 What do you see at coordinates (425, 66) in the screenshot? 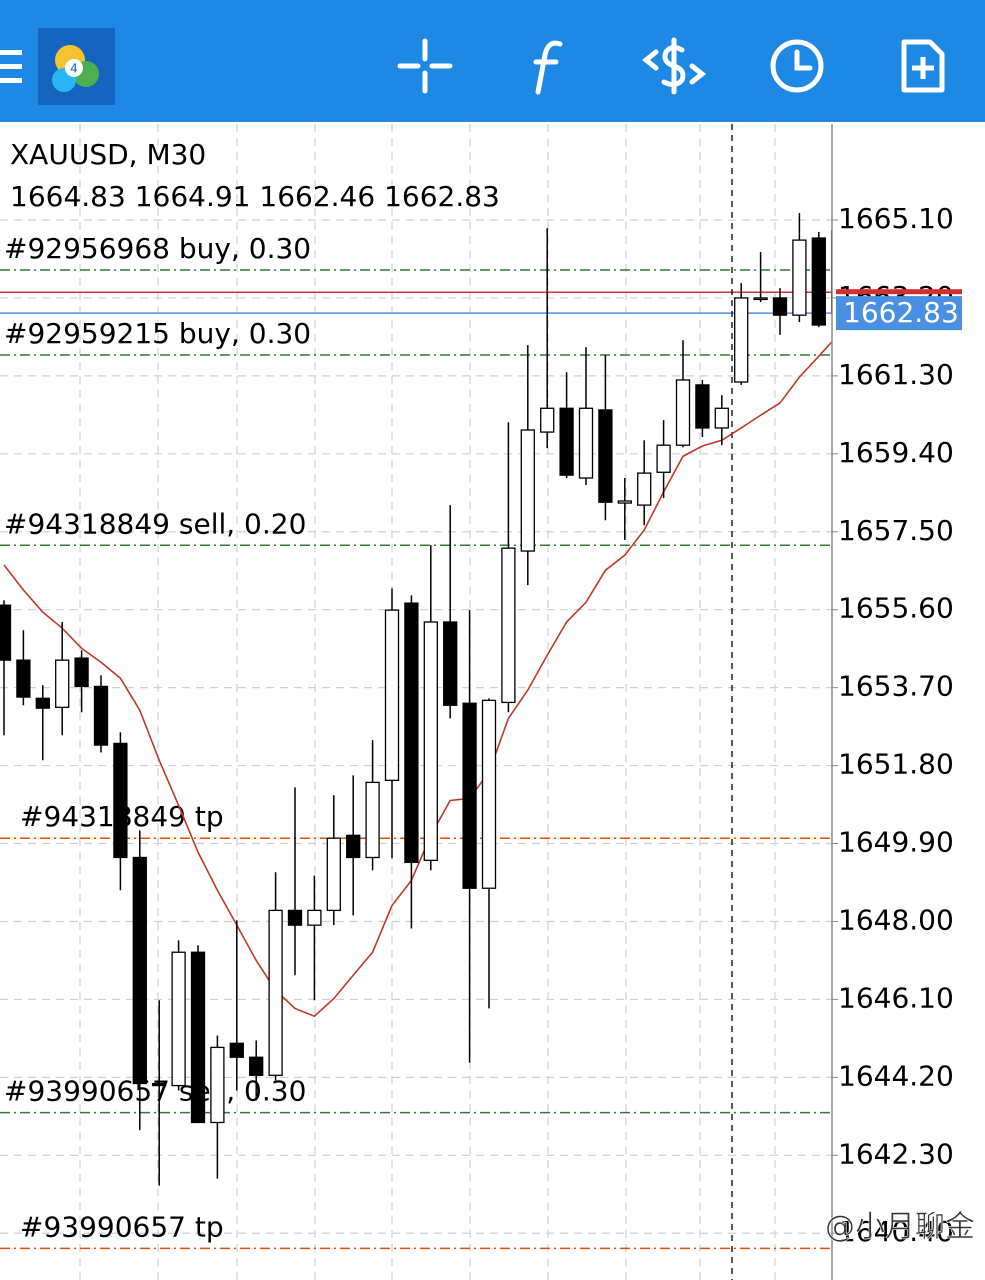
I see `crosshair-button` at bounding box center [425, 66].